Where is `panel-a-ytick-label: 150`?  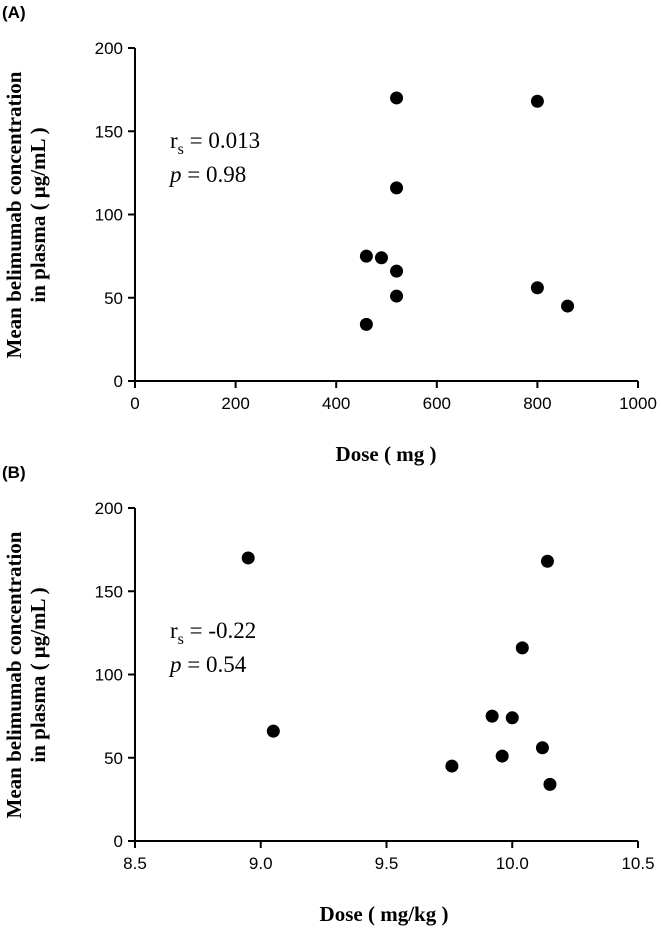
panel-a-ytick-label: 150 is located at coordinates (109, 131).